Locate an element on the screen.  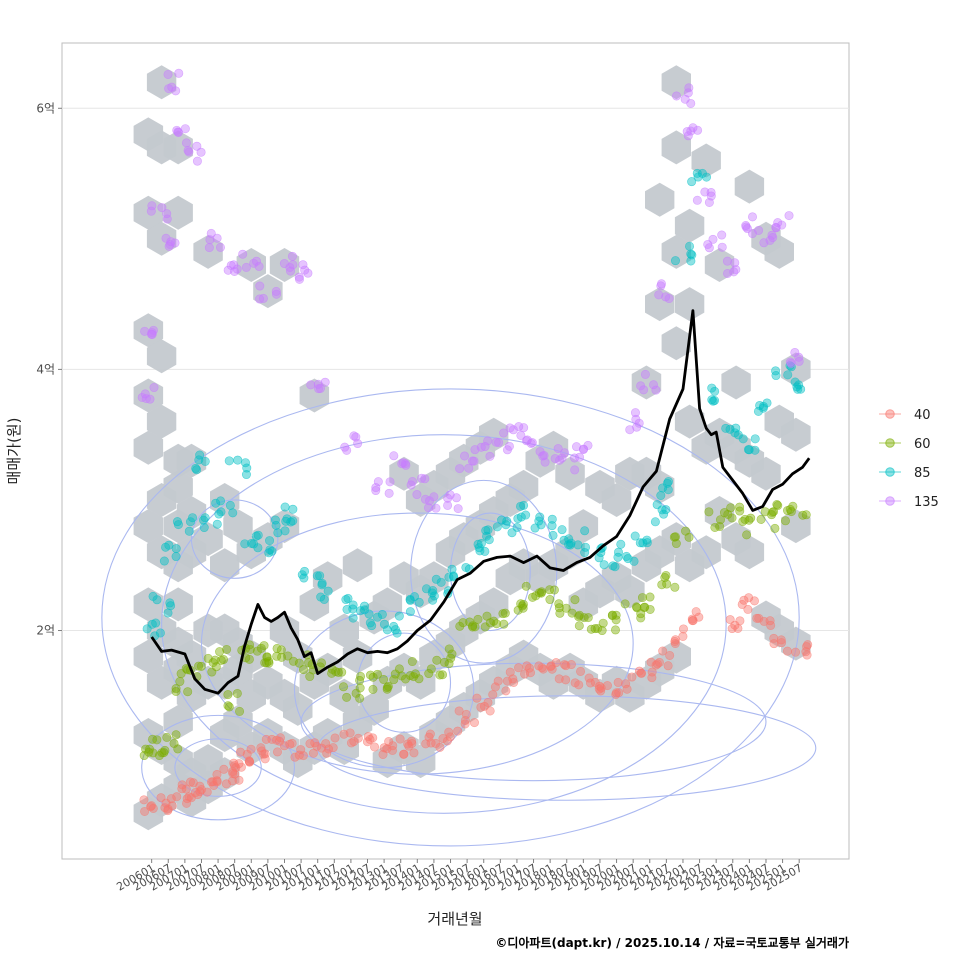
legend-key-dot is located at coordinates (890, 501).